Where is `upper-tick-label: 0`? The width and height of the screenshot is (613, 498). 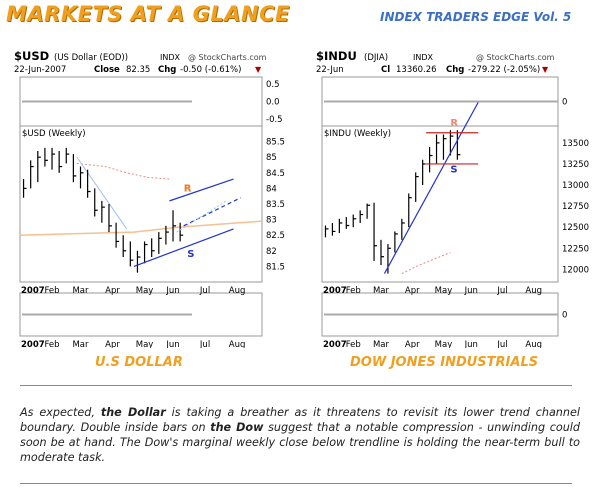 upper-tick-label: 0 is located at coordinates (564, 103).